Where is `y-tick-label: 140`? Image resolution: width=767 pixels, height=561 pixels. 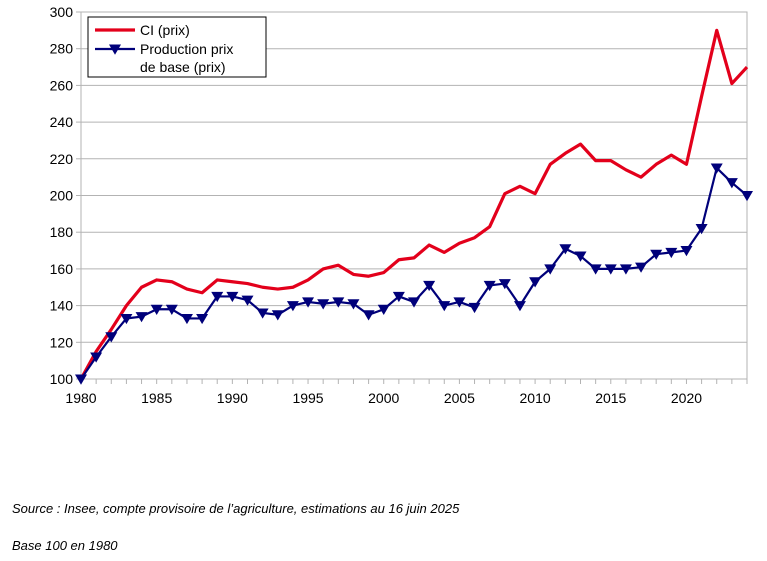
y-tick-label: 140 is located at coordinates (62, 306).